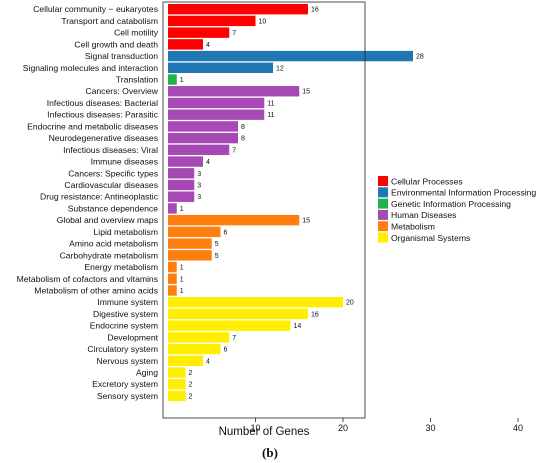 Image resolution: width=550 pixels, height=463 pixels. What do you see at coordinates (99, 197) in the screenshot?
I see `category-label: Drug resistance: Antineoplastic` at bounding box center [99, 197].